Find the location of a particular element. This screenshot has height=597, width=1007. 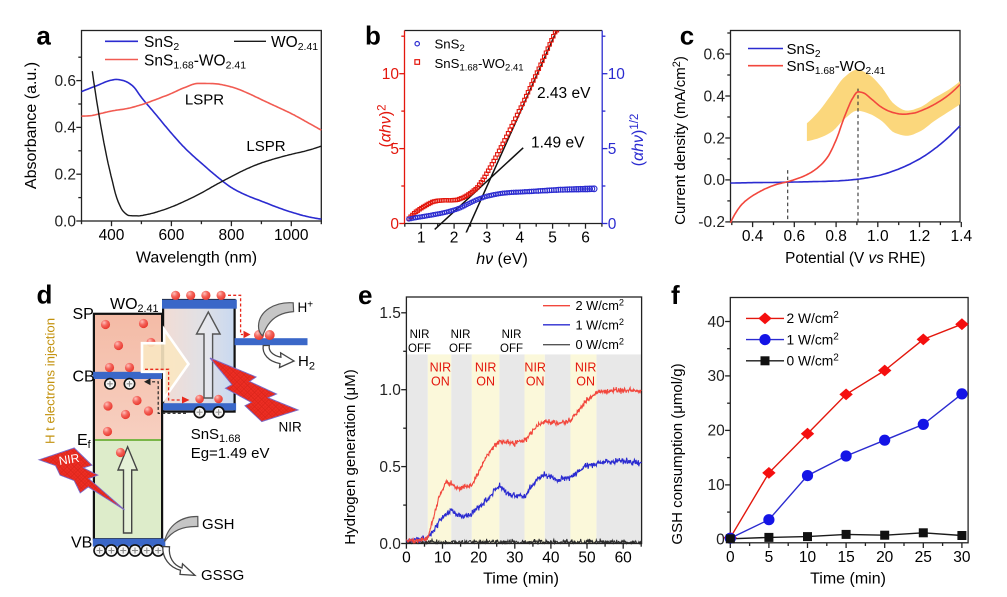

svg-text: 50 is located at coordinates (587, 558).